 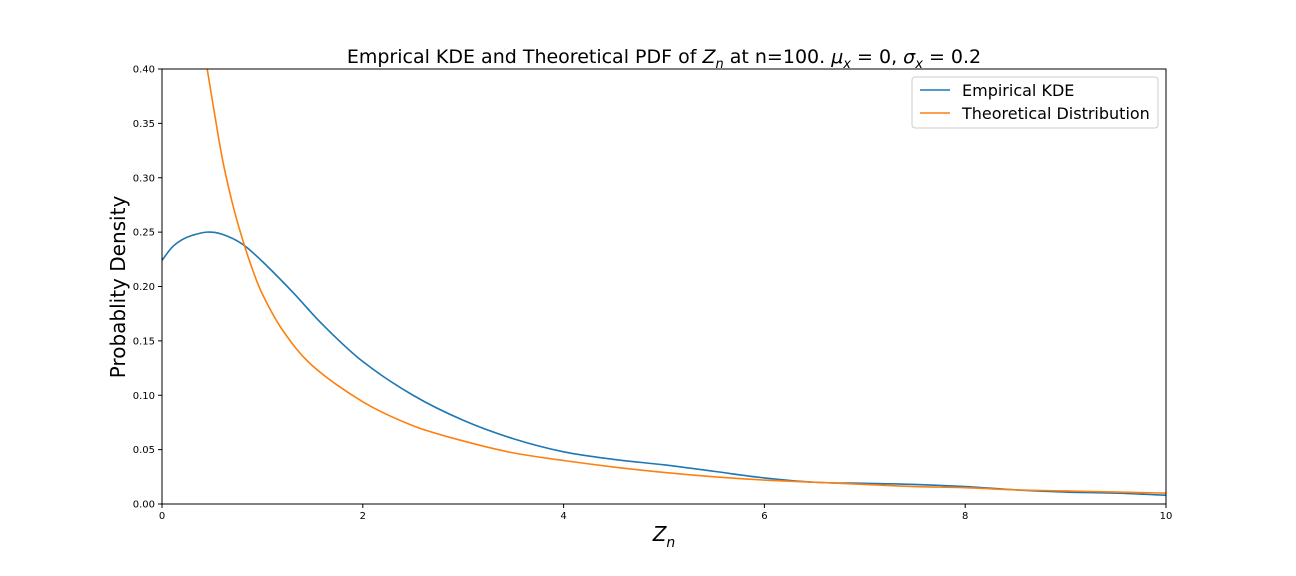 What do you see at coordinates (1166, 516) in the screenshot?
I see `x-tick-label: 10` at bounding box center [1166, 516].